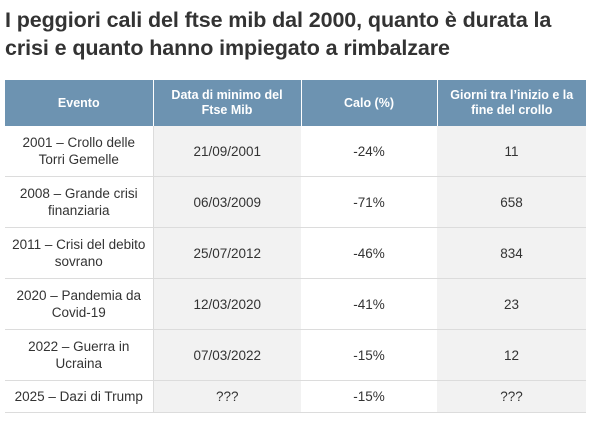 The height and width of the screenshot is (443, 593). What do you see at coordinates (511, 103) in the screenshot?
I see `column-header-giorni: Giorni tra l’inizio e la fine del crollo` at bounding box center [511, 103].